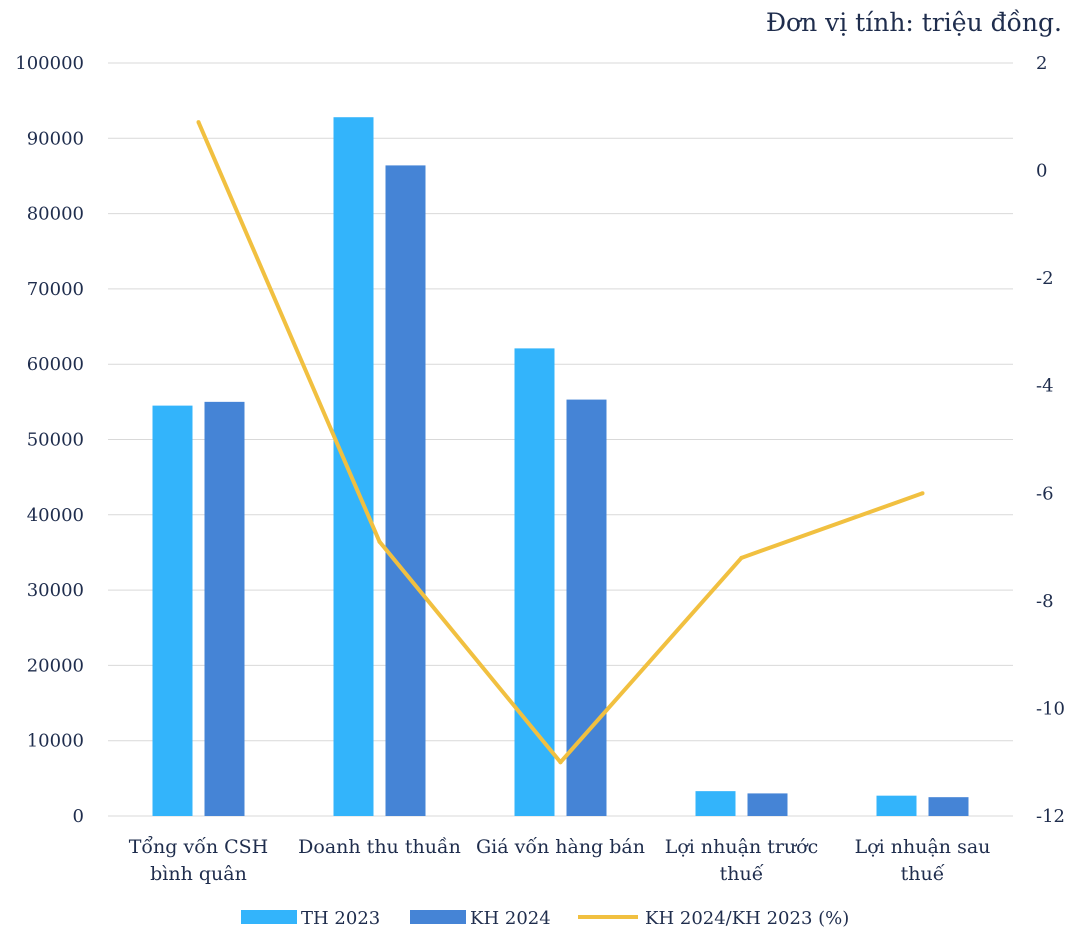 This screenshot has width=1078, height=939. Describe the element at coordinates (198, 874) in the screenshot. I see `category-label: bình quân` at that location.